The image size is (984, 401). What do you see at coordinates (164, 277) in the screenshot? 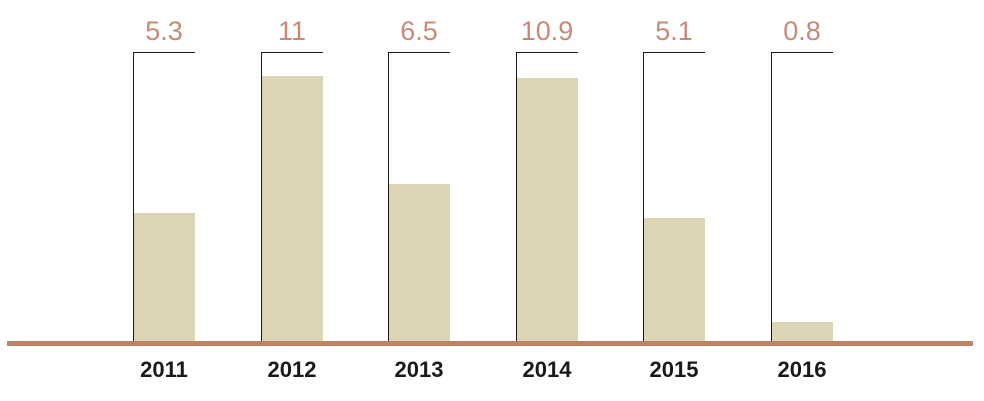
I see `bar-2011` at bounding box center [164, 277].